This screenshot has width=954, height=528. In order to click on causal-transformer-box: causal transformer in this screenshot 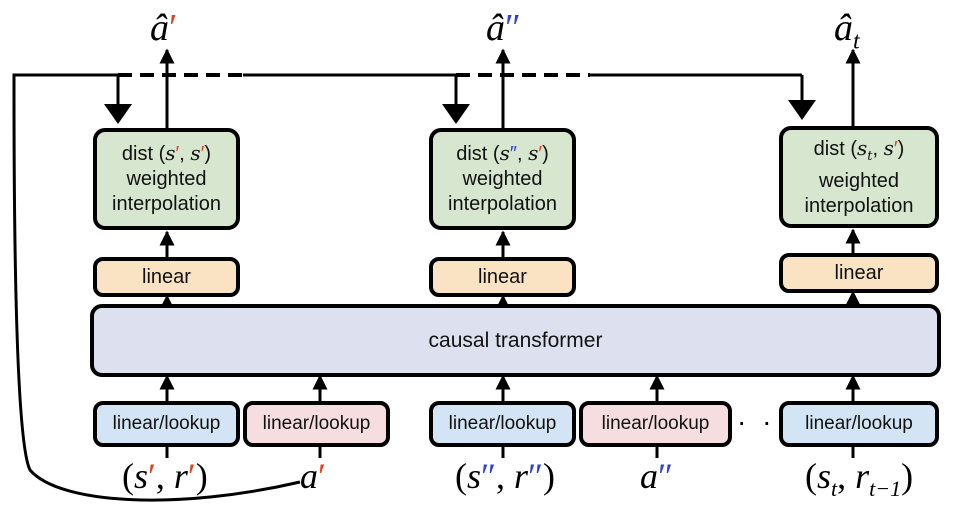, I will do `click(515, 340)`.